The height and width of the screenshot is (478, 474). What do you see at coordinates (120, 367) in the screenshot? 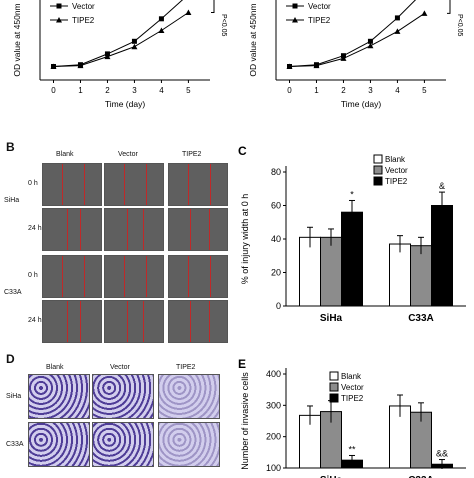
I see `column-label: Vector` at bounding box center [120, 367].